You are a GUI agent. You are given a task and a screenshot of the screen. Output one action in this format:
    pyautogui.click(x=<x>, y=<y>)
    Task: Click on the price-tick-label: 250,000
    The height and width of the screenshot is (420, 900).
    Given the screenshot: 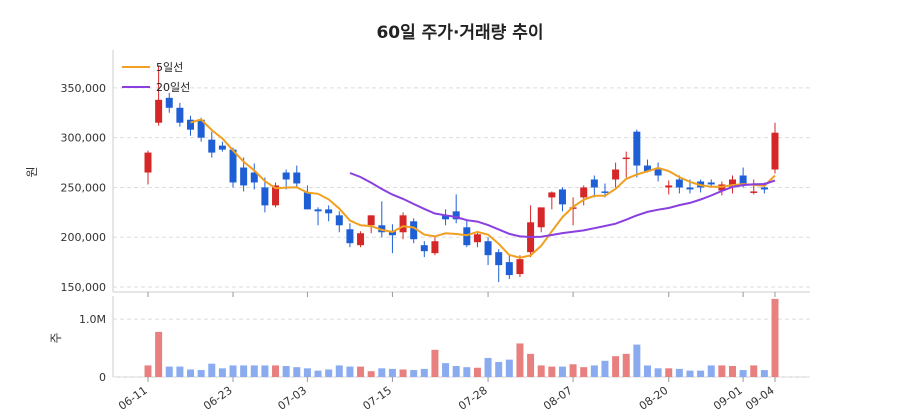 What is the action you would take?
    pyautogui.click(x=84, y=187)
    